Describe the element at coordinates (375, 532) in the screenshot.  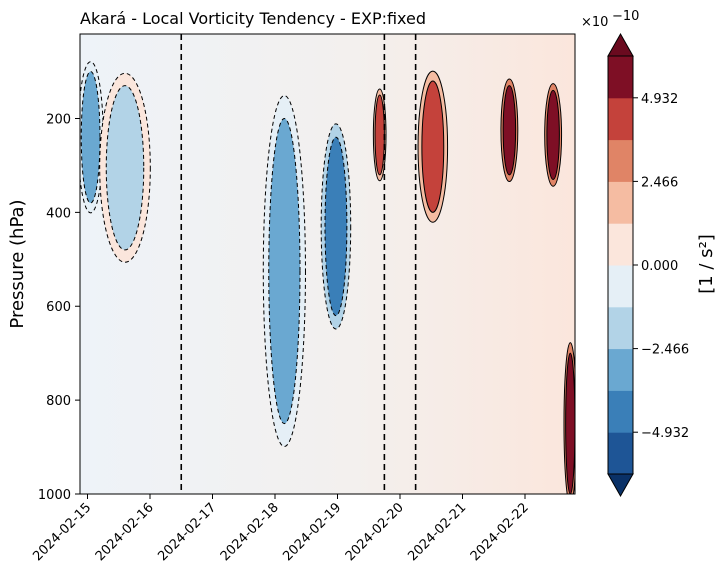
I see `x-tick-label: 2024-02-20` at that location.